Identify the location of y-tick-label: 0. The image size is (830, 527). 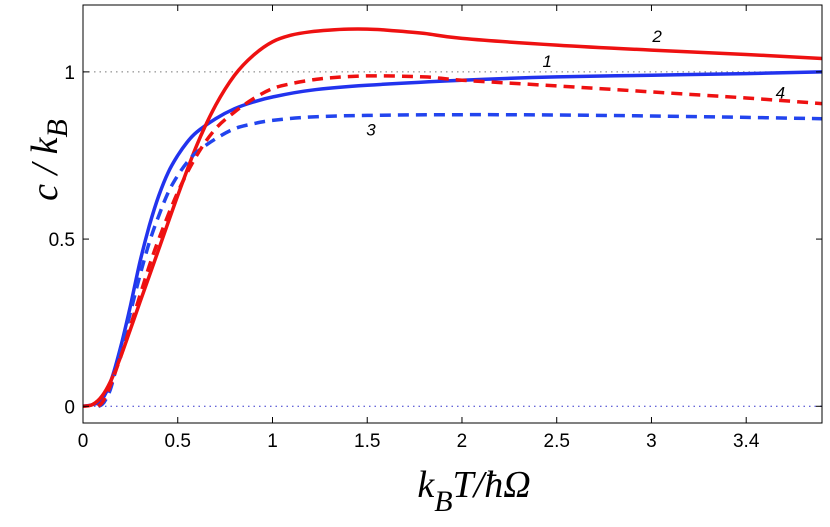
(69, 407).